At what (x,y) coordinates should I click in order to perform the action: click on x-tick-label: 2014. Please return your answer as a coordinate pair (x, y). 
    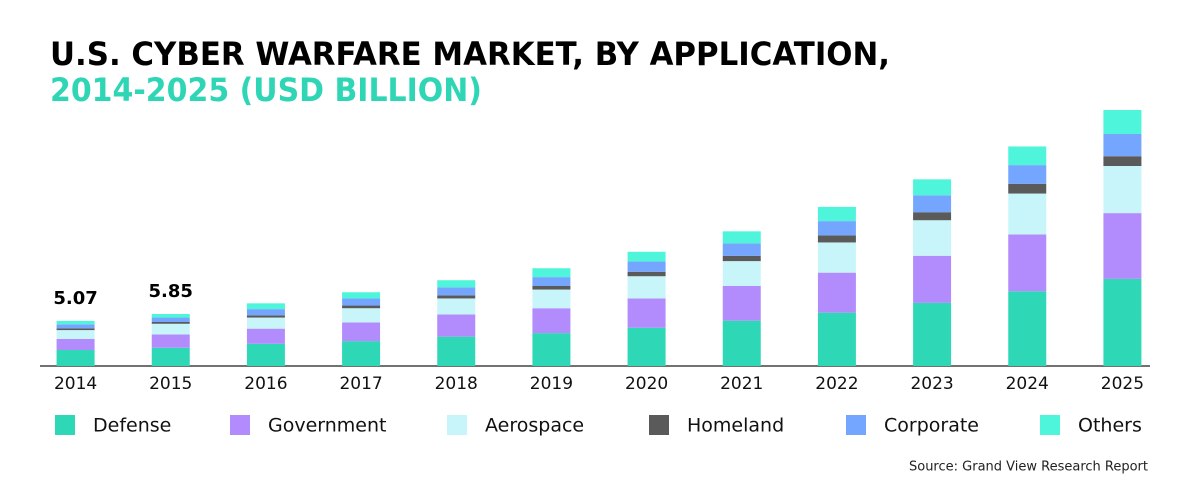
    Looking at the image, I should click on (75, 384).